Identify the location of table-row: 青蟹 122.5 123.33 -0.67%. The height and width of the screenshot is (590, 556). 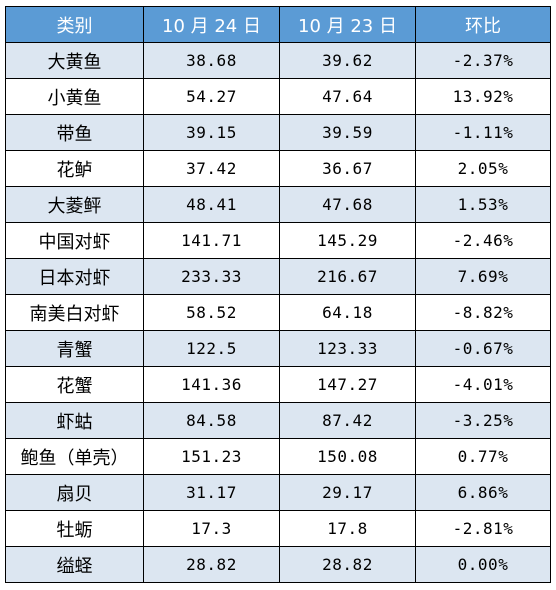
(278, 348).